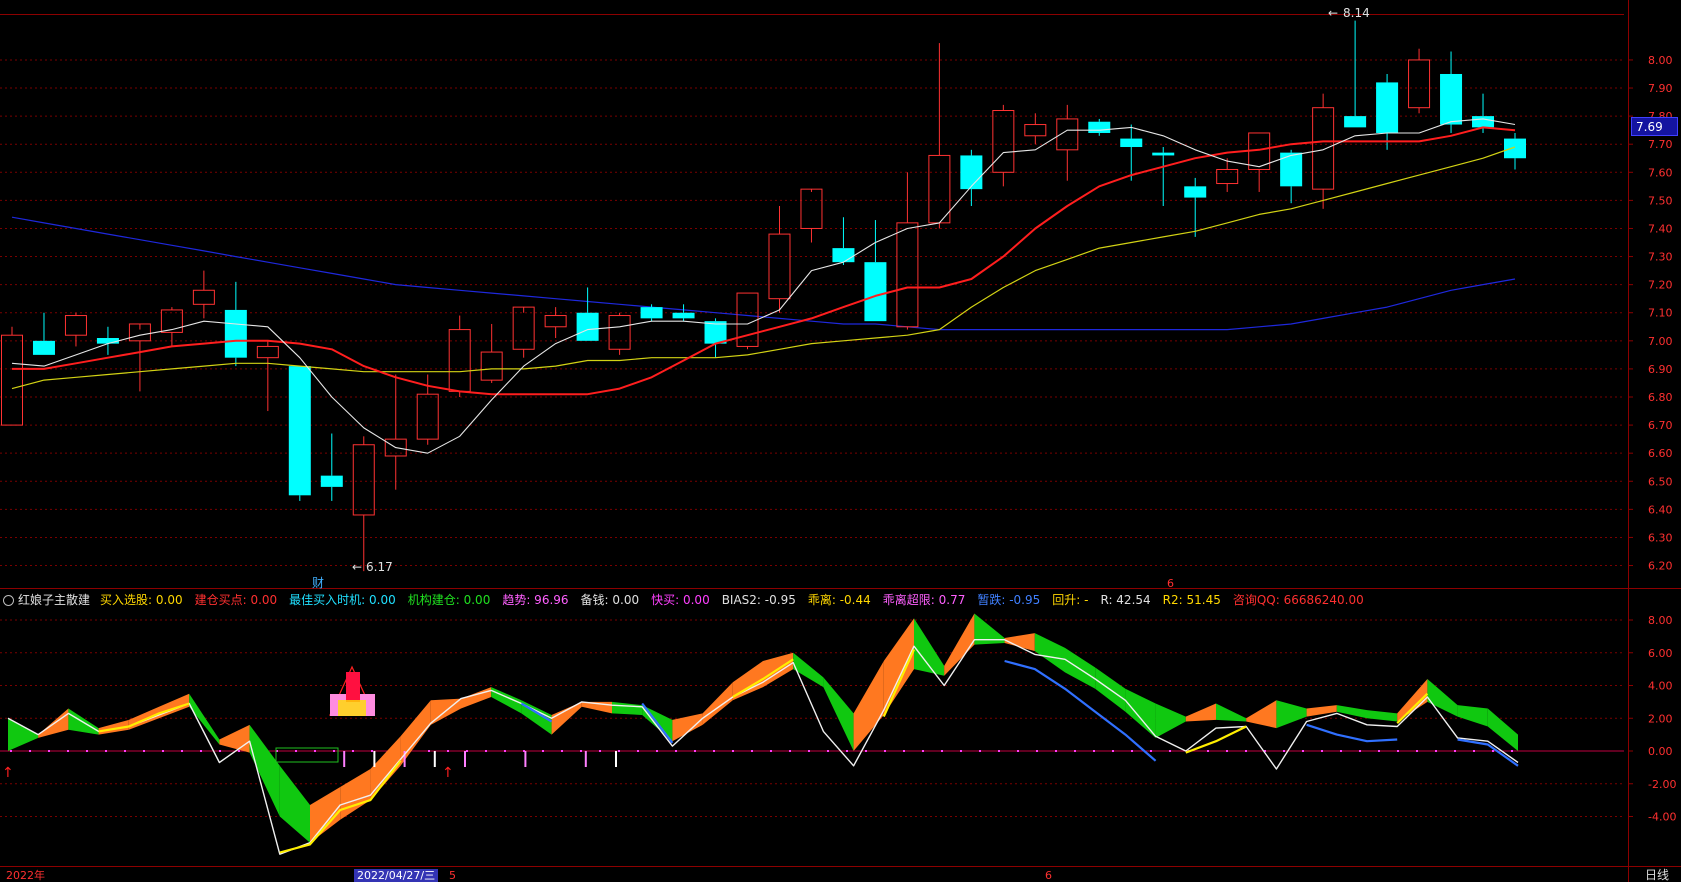  What do you see at coordinates (839, 600) in the screenshot?
I see `indicator-legend-item: 乖离: -0.44` at bounding box center [839, 600].